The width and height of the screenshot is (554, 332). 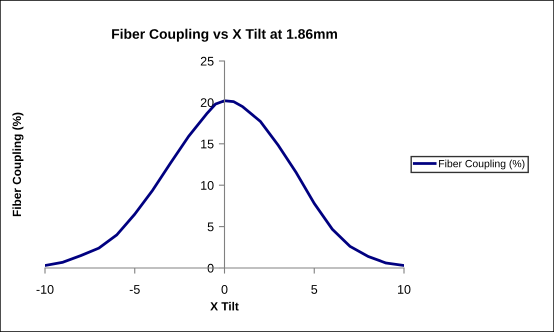 What do you see at coordinates (481, 165) in the screenshot?
I see `legend-label: Fiber Coupling (%)` at bounding box center [481, 165].